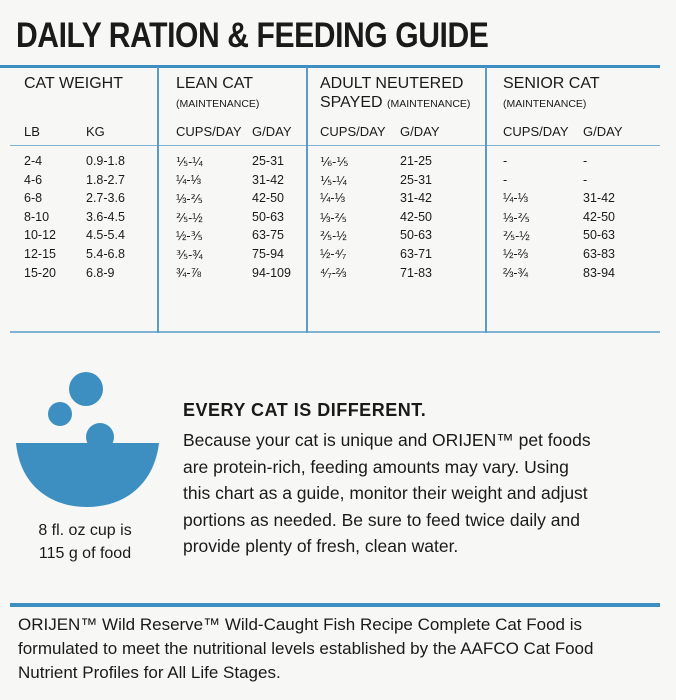 Image resolution: width=676 pixels, height=700 pixels. I want to click on table-cell: 21-25, so click(416, 161).